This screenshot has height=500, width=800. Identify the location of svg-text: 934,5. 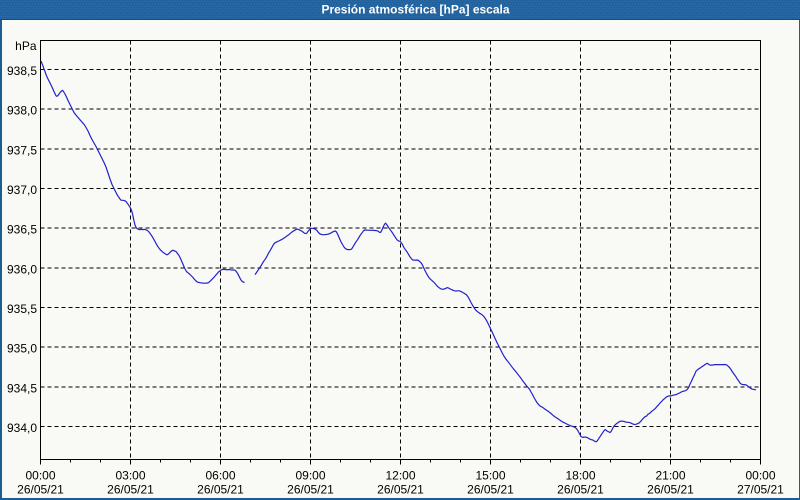
(22, 388).